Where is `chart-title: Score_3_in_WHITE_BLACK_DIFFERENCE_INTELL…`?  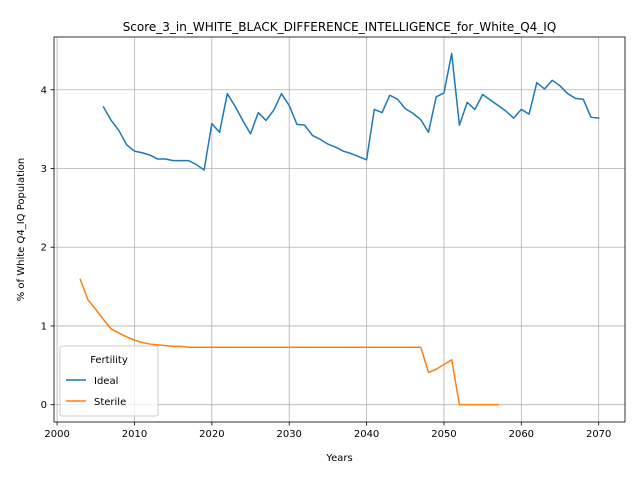
chart-title: Score_3_in_WHITE_BLACK_DIFFERENCE_INTELL… is located at coordinates (340, 27).